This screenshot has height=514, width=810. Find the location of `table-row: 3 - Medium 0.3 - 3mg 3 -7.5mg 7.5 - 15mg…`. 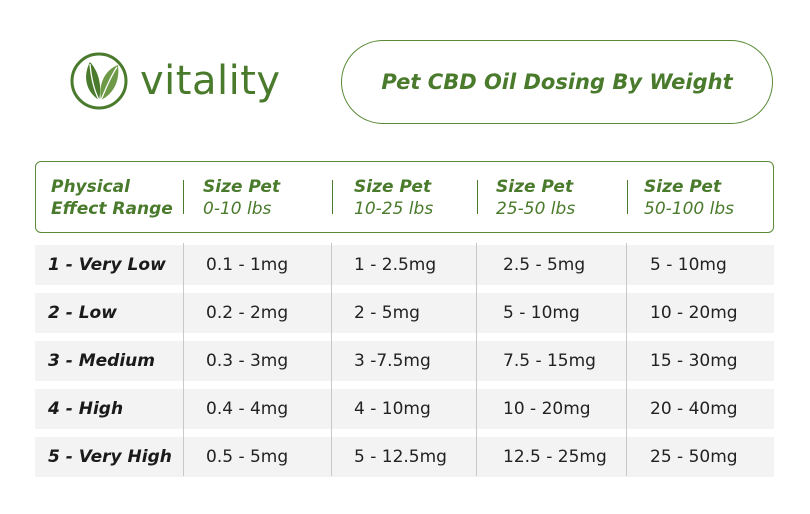

table-row: 3 - Medium 0.3 - 3mg 3 -7.5mg 7.5 - 15mg… is located at coordinates (404, 361).